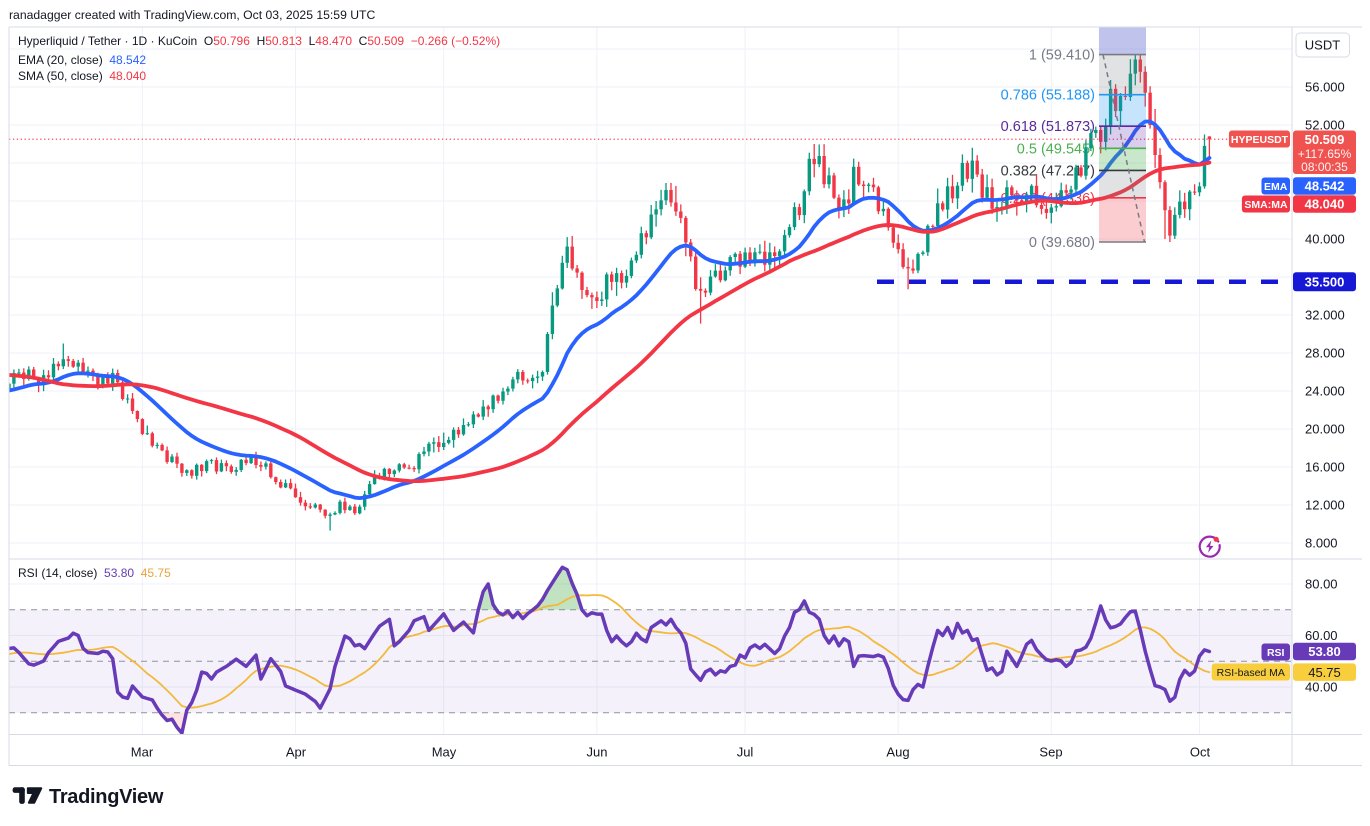  Describe the element at coordinates (1325, 204) in the screenshot. I see `svg-text: 48.040` at that location.